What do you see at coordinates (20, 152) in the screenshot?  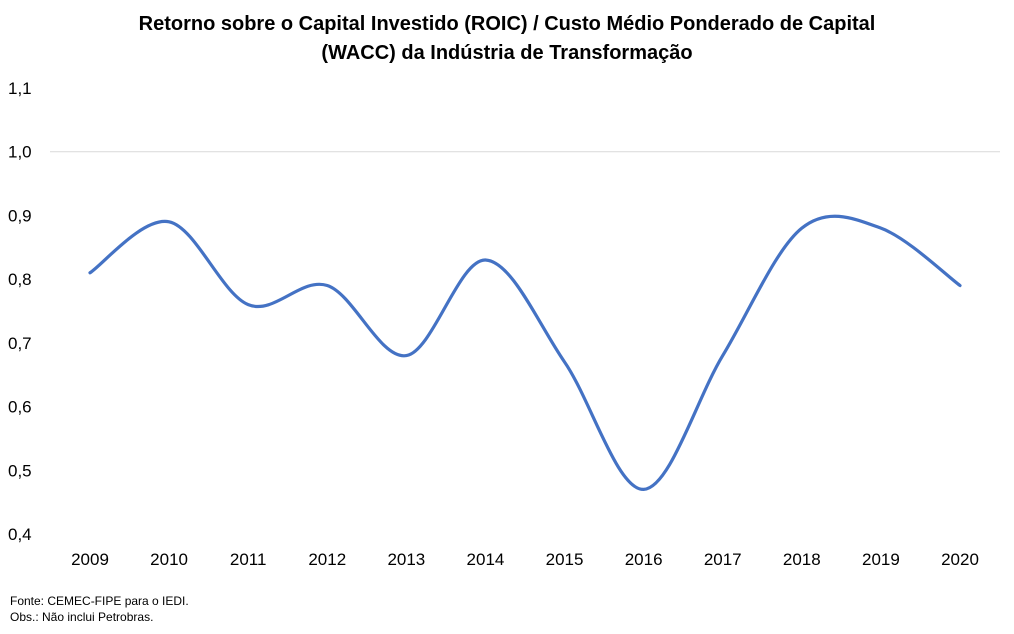 I see `y-tick-label: 1,0` at bounding box center [20, 152].